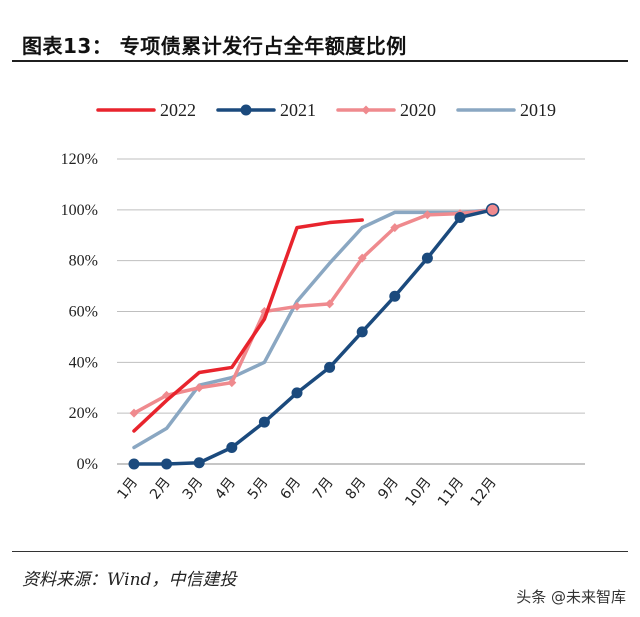  Describe the element at coordinates (323, 489) in the screenshot. I see `x-tick-label: 7月` at that location.